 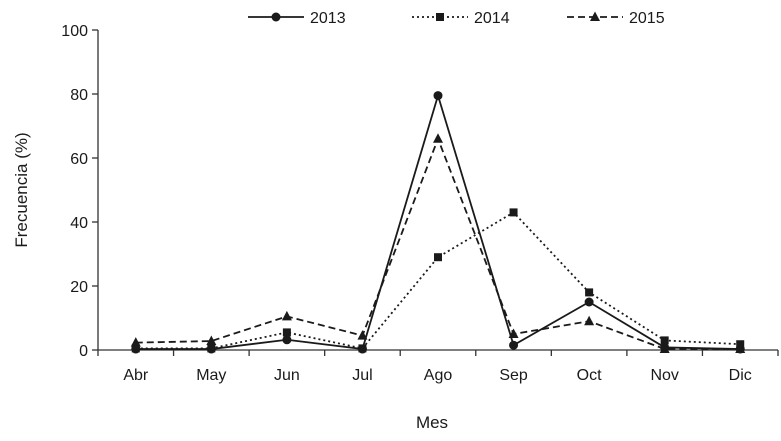 I want to click on y-axis-title: Frecuencia (%), so click(x=21, y=189).